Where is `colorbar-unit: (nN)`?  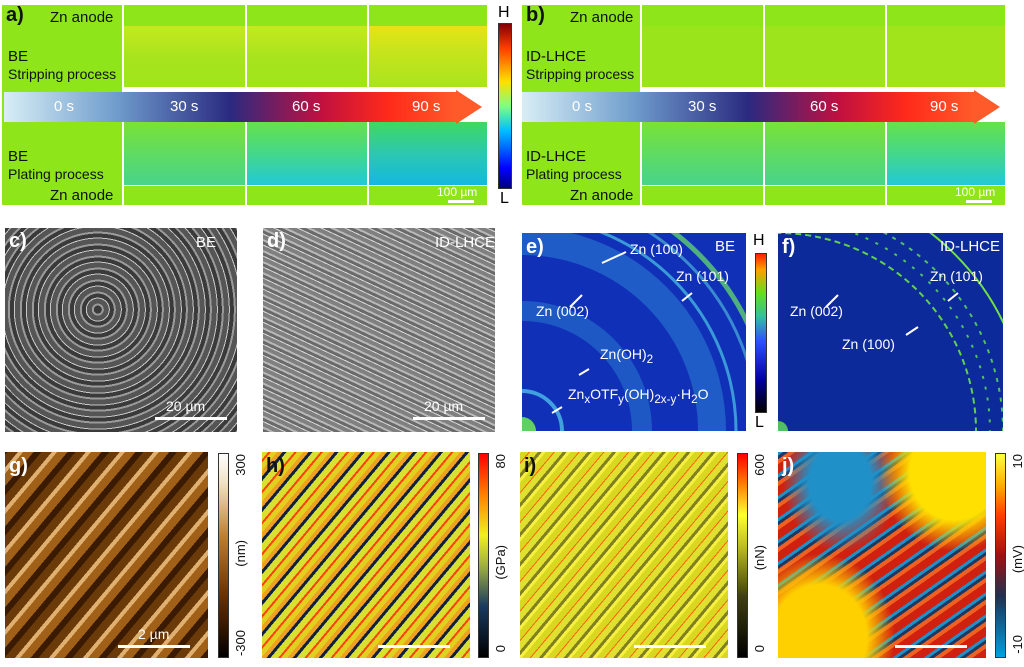 colorbar-unit: (nN) is located at coordinates (759, 558).